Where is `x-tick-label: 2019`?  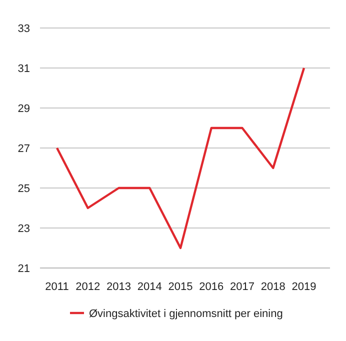 x-tick-label: 2019 is located at coordinates (304, 287).